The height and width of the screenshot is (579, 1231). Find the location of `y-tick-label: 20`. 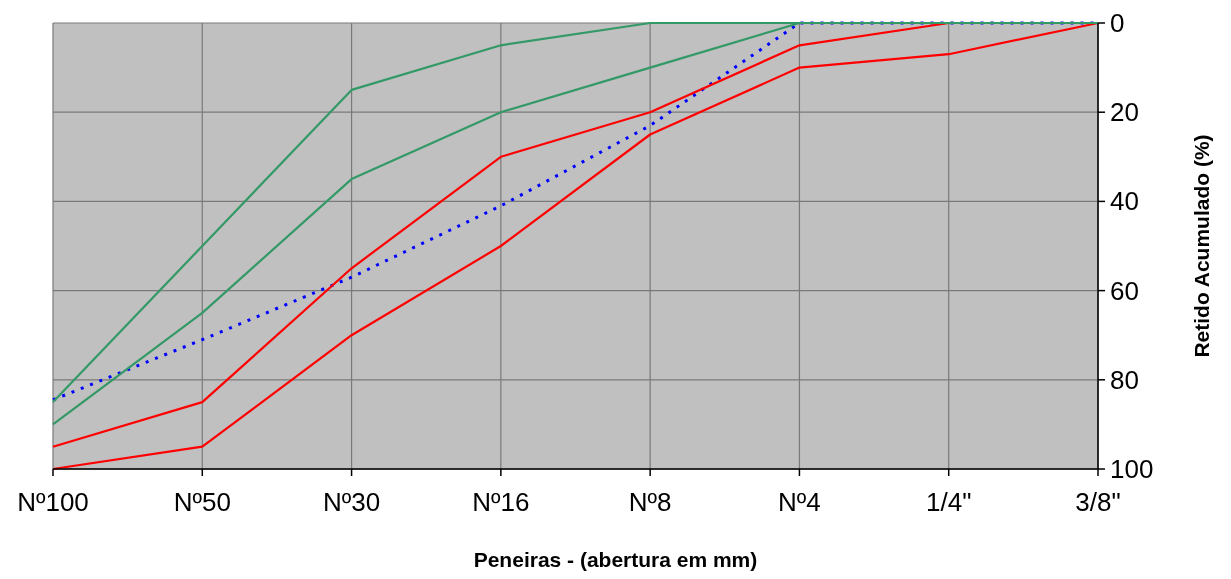

y-tick-label: 20 is located at coordinates (1124, 112).